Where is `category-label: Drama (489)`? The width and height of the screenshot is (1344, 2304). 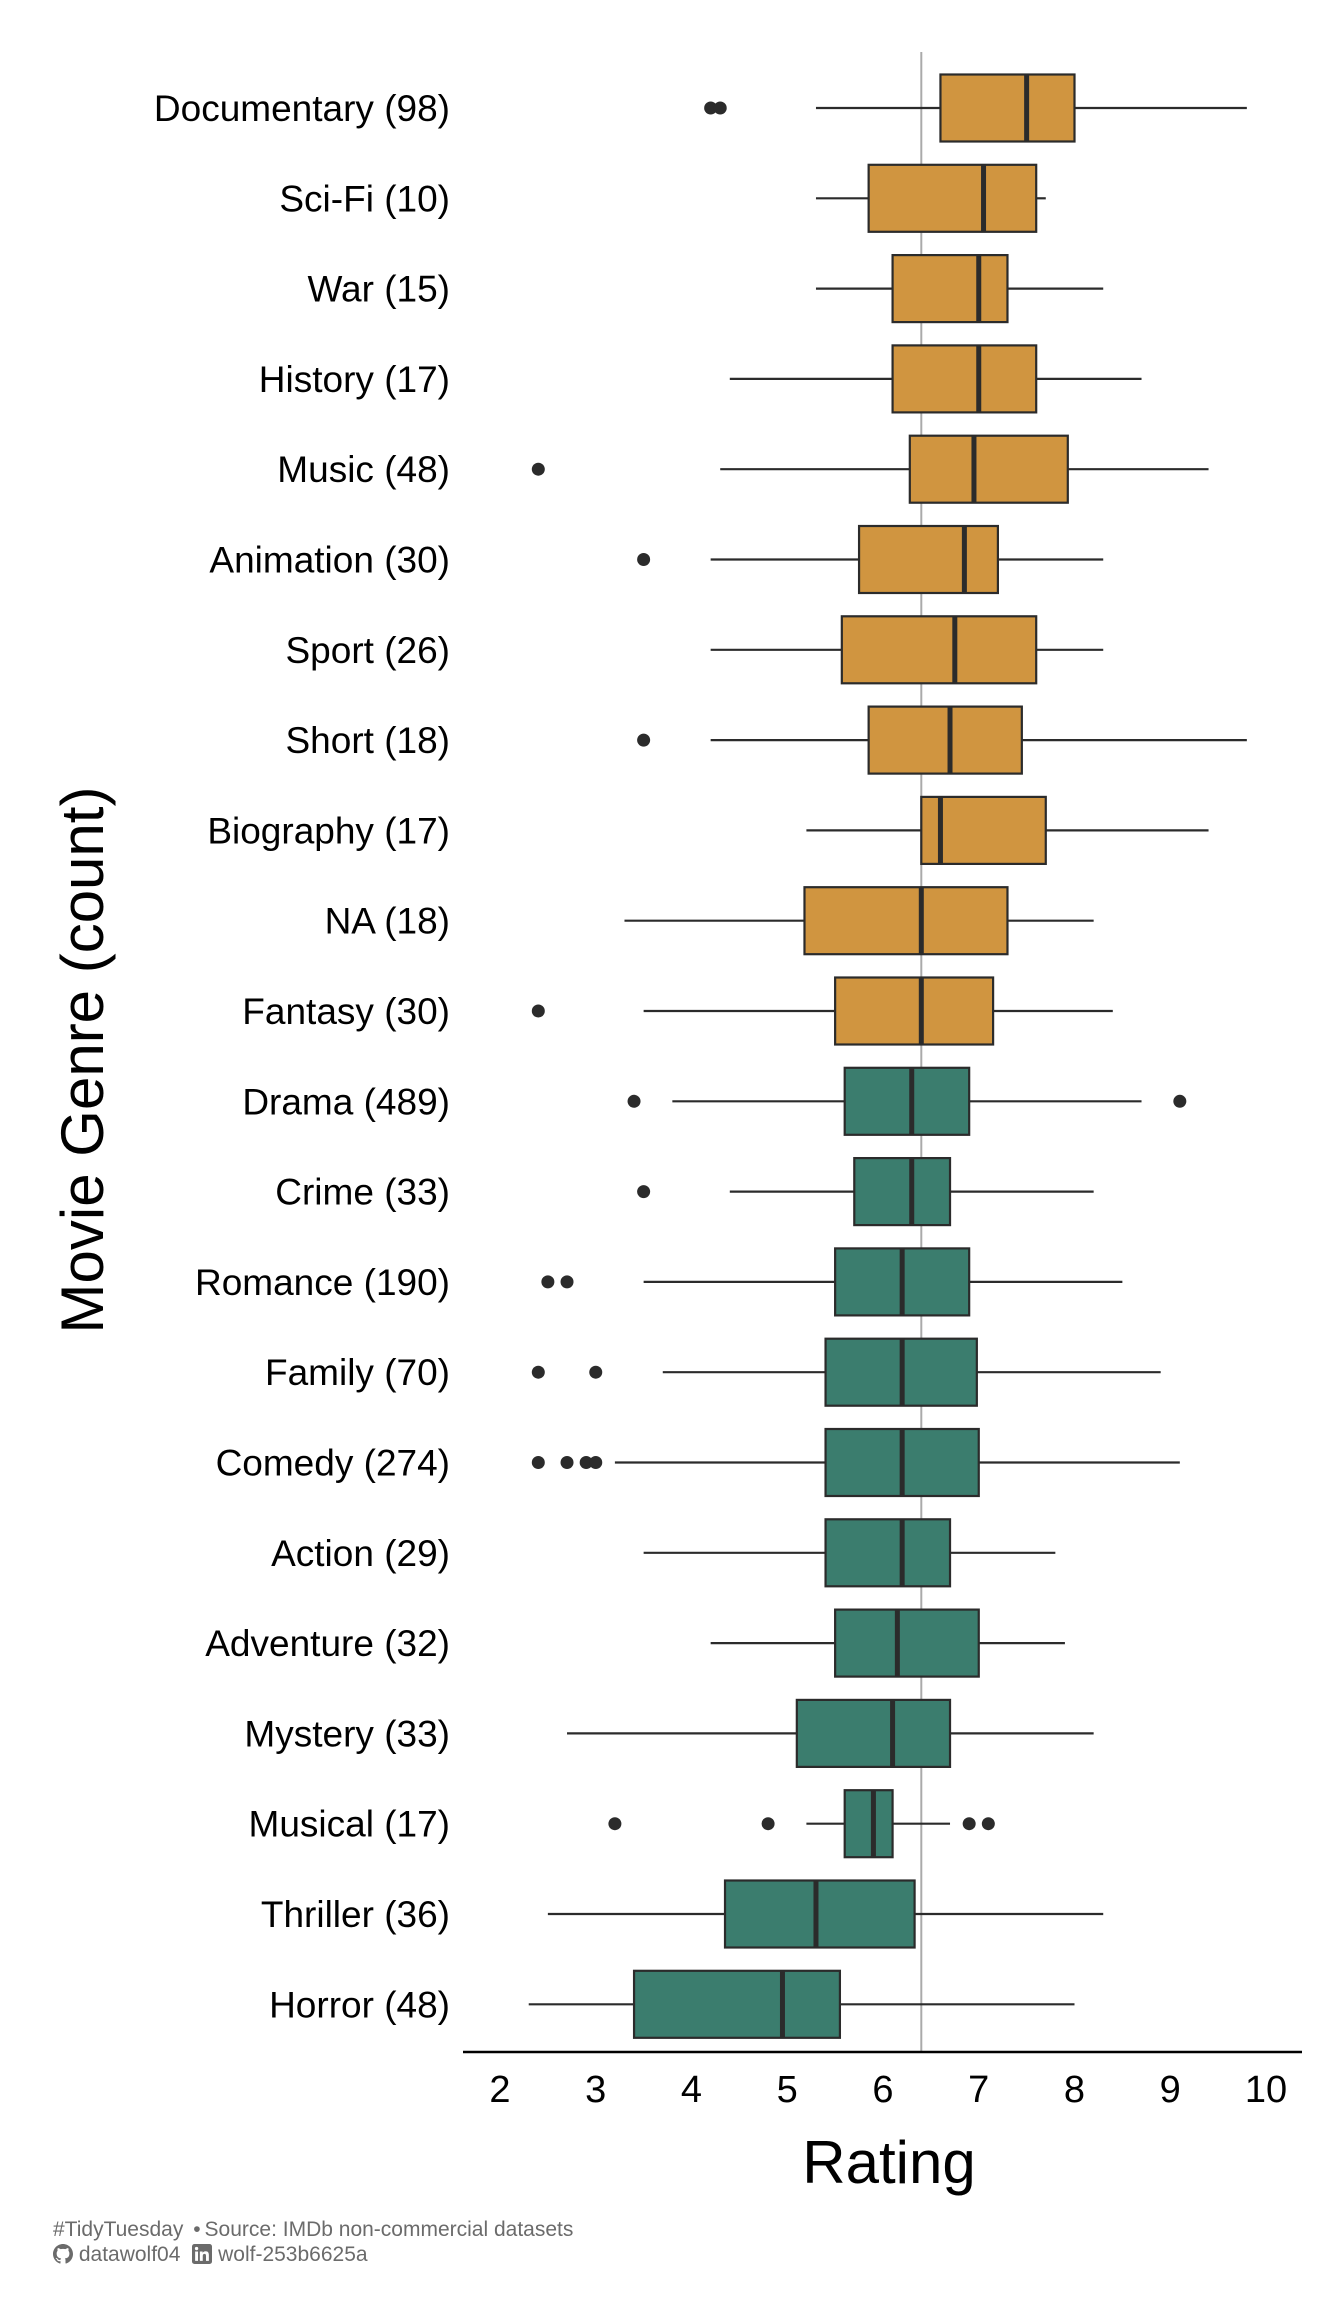
category-label: Drama (489) is located at coordinates (346, 1101).